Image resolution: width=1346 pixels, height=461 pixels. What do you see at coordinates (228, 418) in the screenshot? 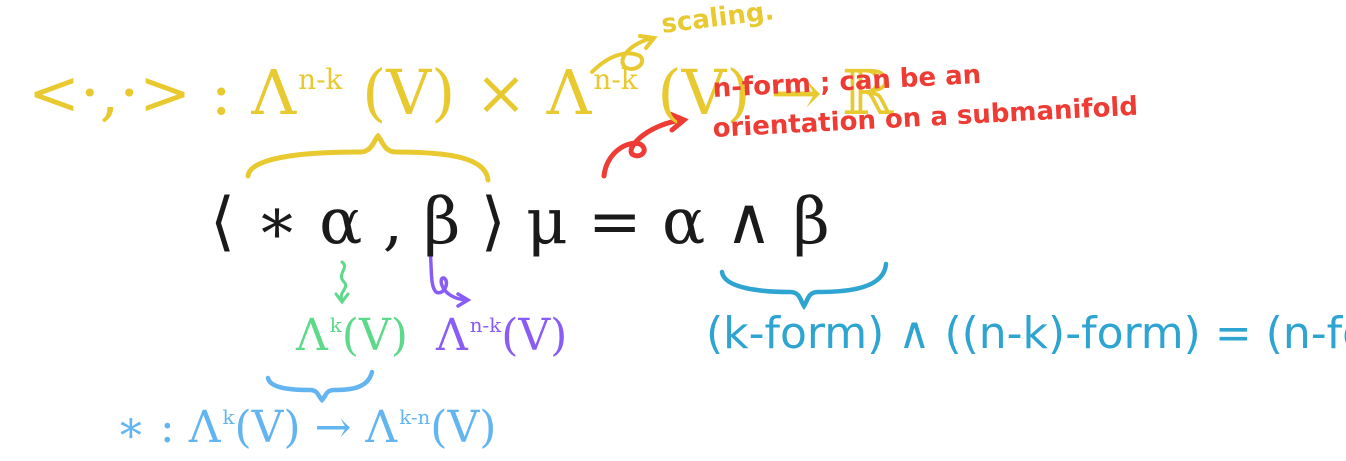
I see `star-exponent-1: k` at bounding box center [228, 418].